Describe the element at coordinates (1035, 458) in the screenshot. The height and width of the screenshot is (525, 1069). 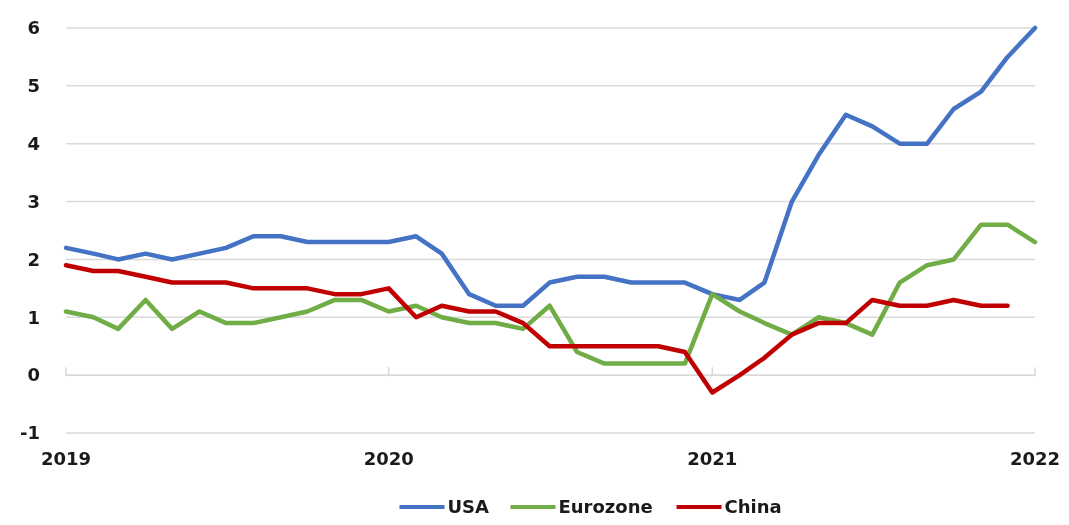
I see `x-tick-label: 2022` at that location.